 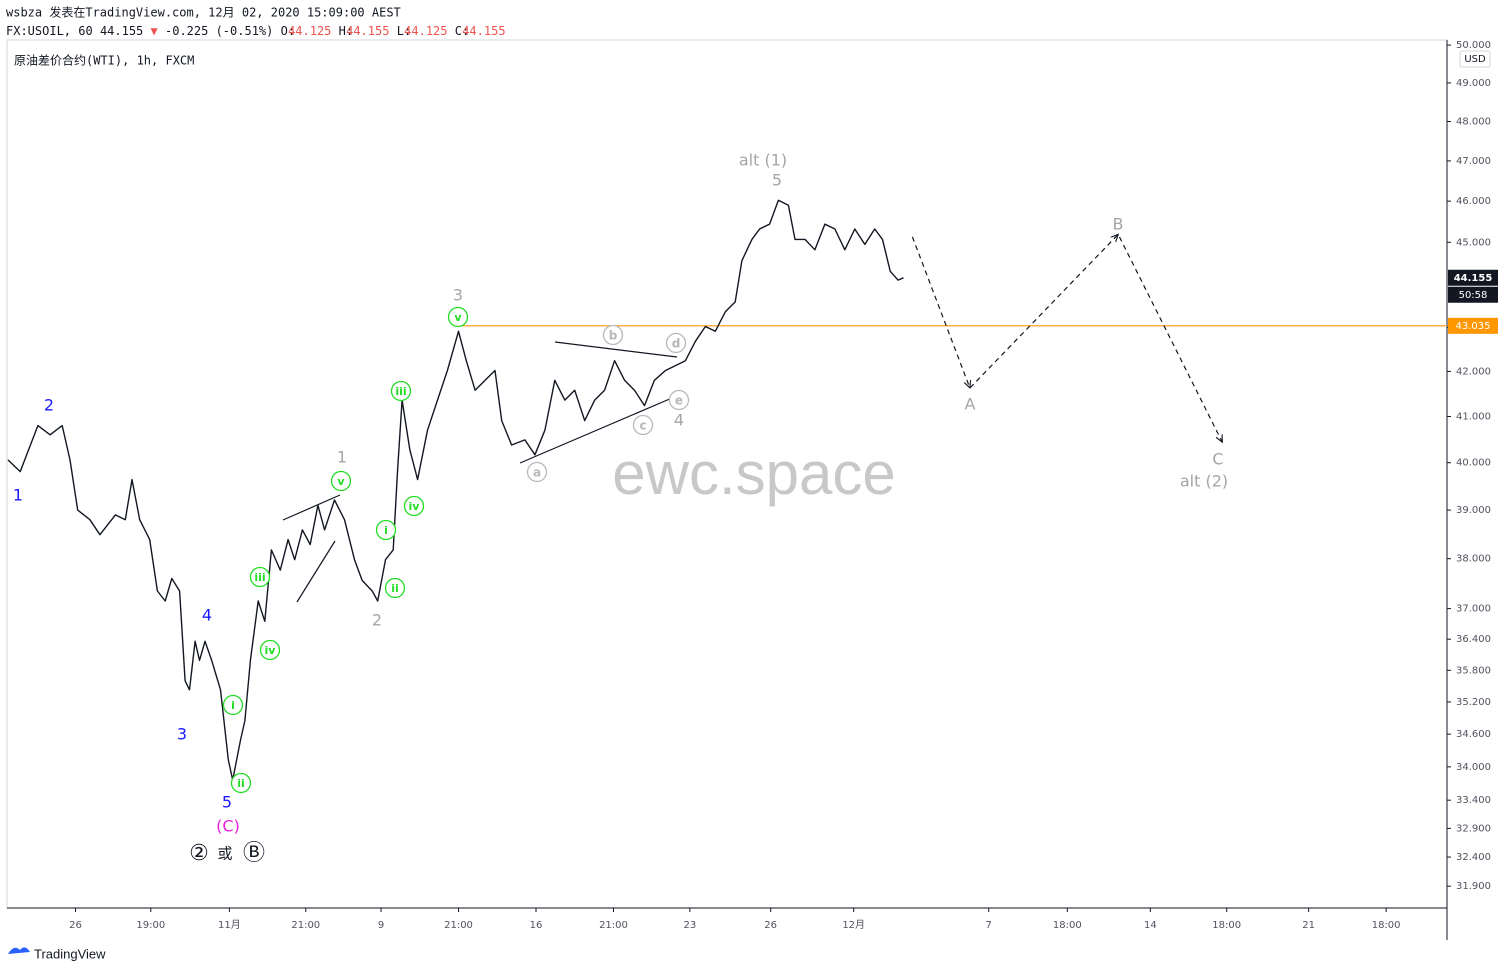 I want to click on y-tick-label: 32.400, so click(x=1473, y=857).